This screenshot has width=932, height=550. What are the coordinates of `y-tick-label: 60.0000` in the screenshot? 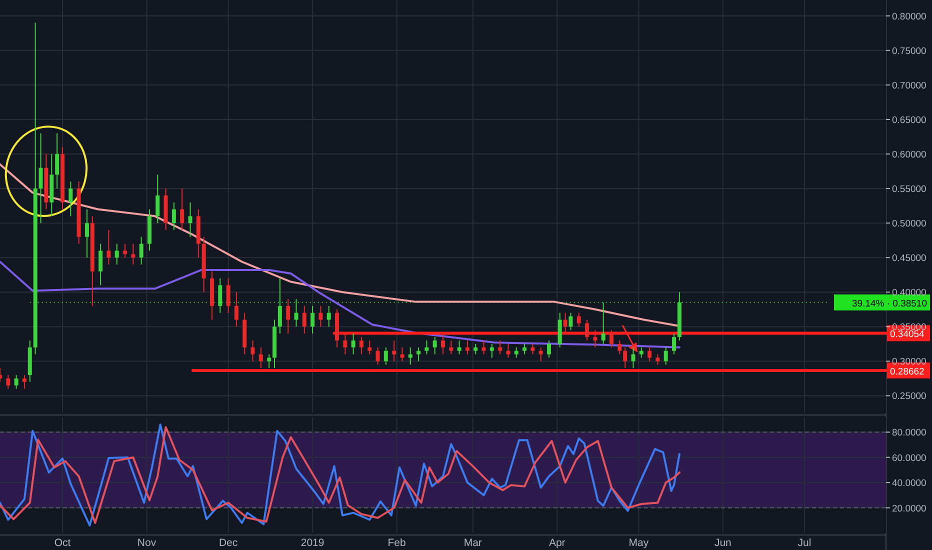 It's located at (909, 458).